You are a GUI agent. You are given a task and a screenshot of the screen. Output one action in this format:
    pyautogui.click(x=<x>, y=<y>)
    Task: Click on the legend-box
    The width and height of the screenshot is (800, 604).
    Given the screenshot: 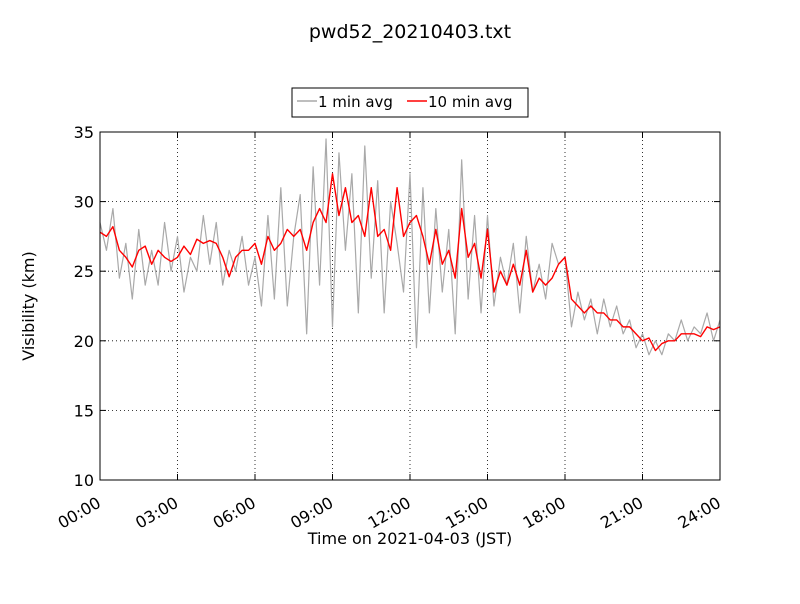 What is the action you would take?
    pyautogui.click(x=410, y=102)
    